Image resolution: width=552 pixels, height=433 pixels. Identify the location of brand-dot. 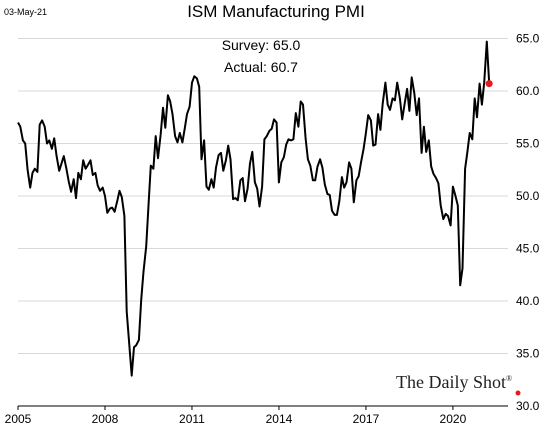
(518, 393).